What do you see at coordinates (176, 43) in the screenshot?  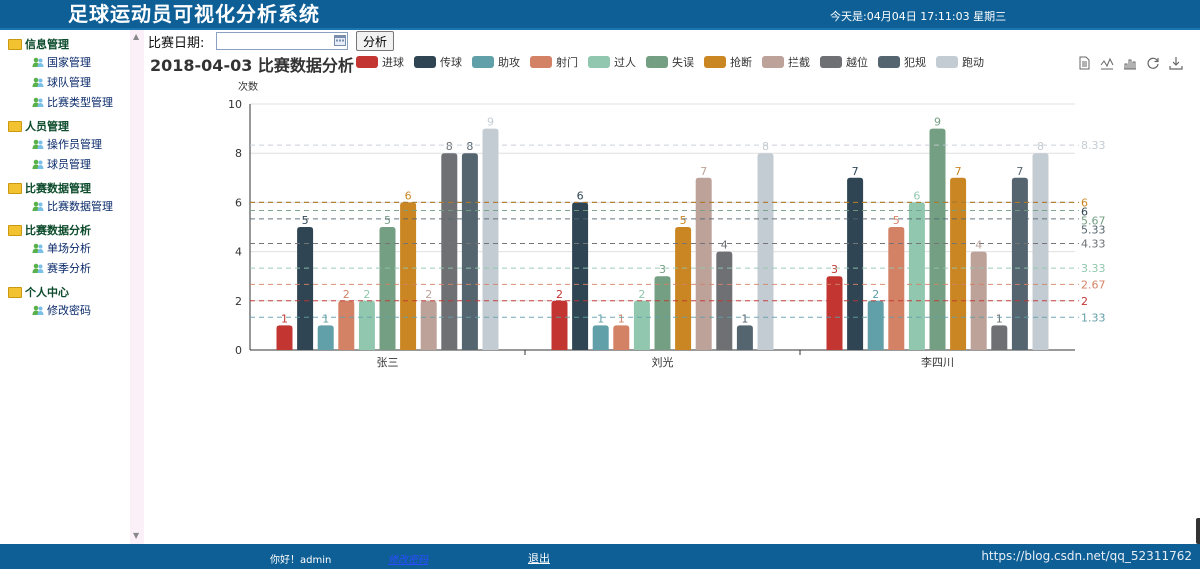 I see `date-label: 比赛日期:` at bounding box center [176, 43].